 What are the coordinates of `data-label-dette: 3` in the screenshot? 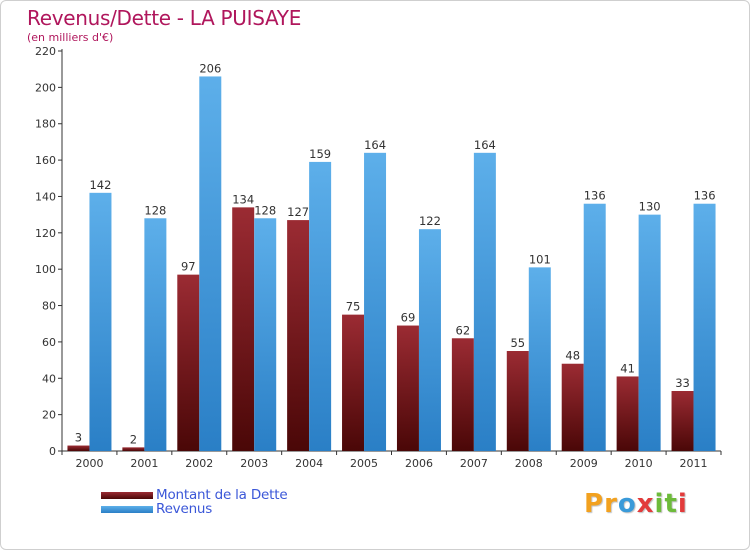 It's located at (78, 438).